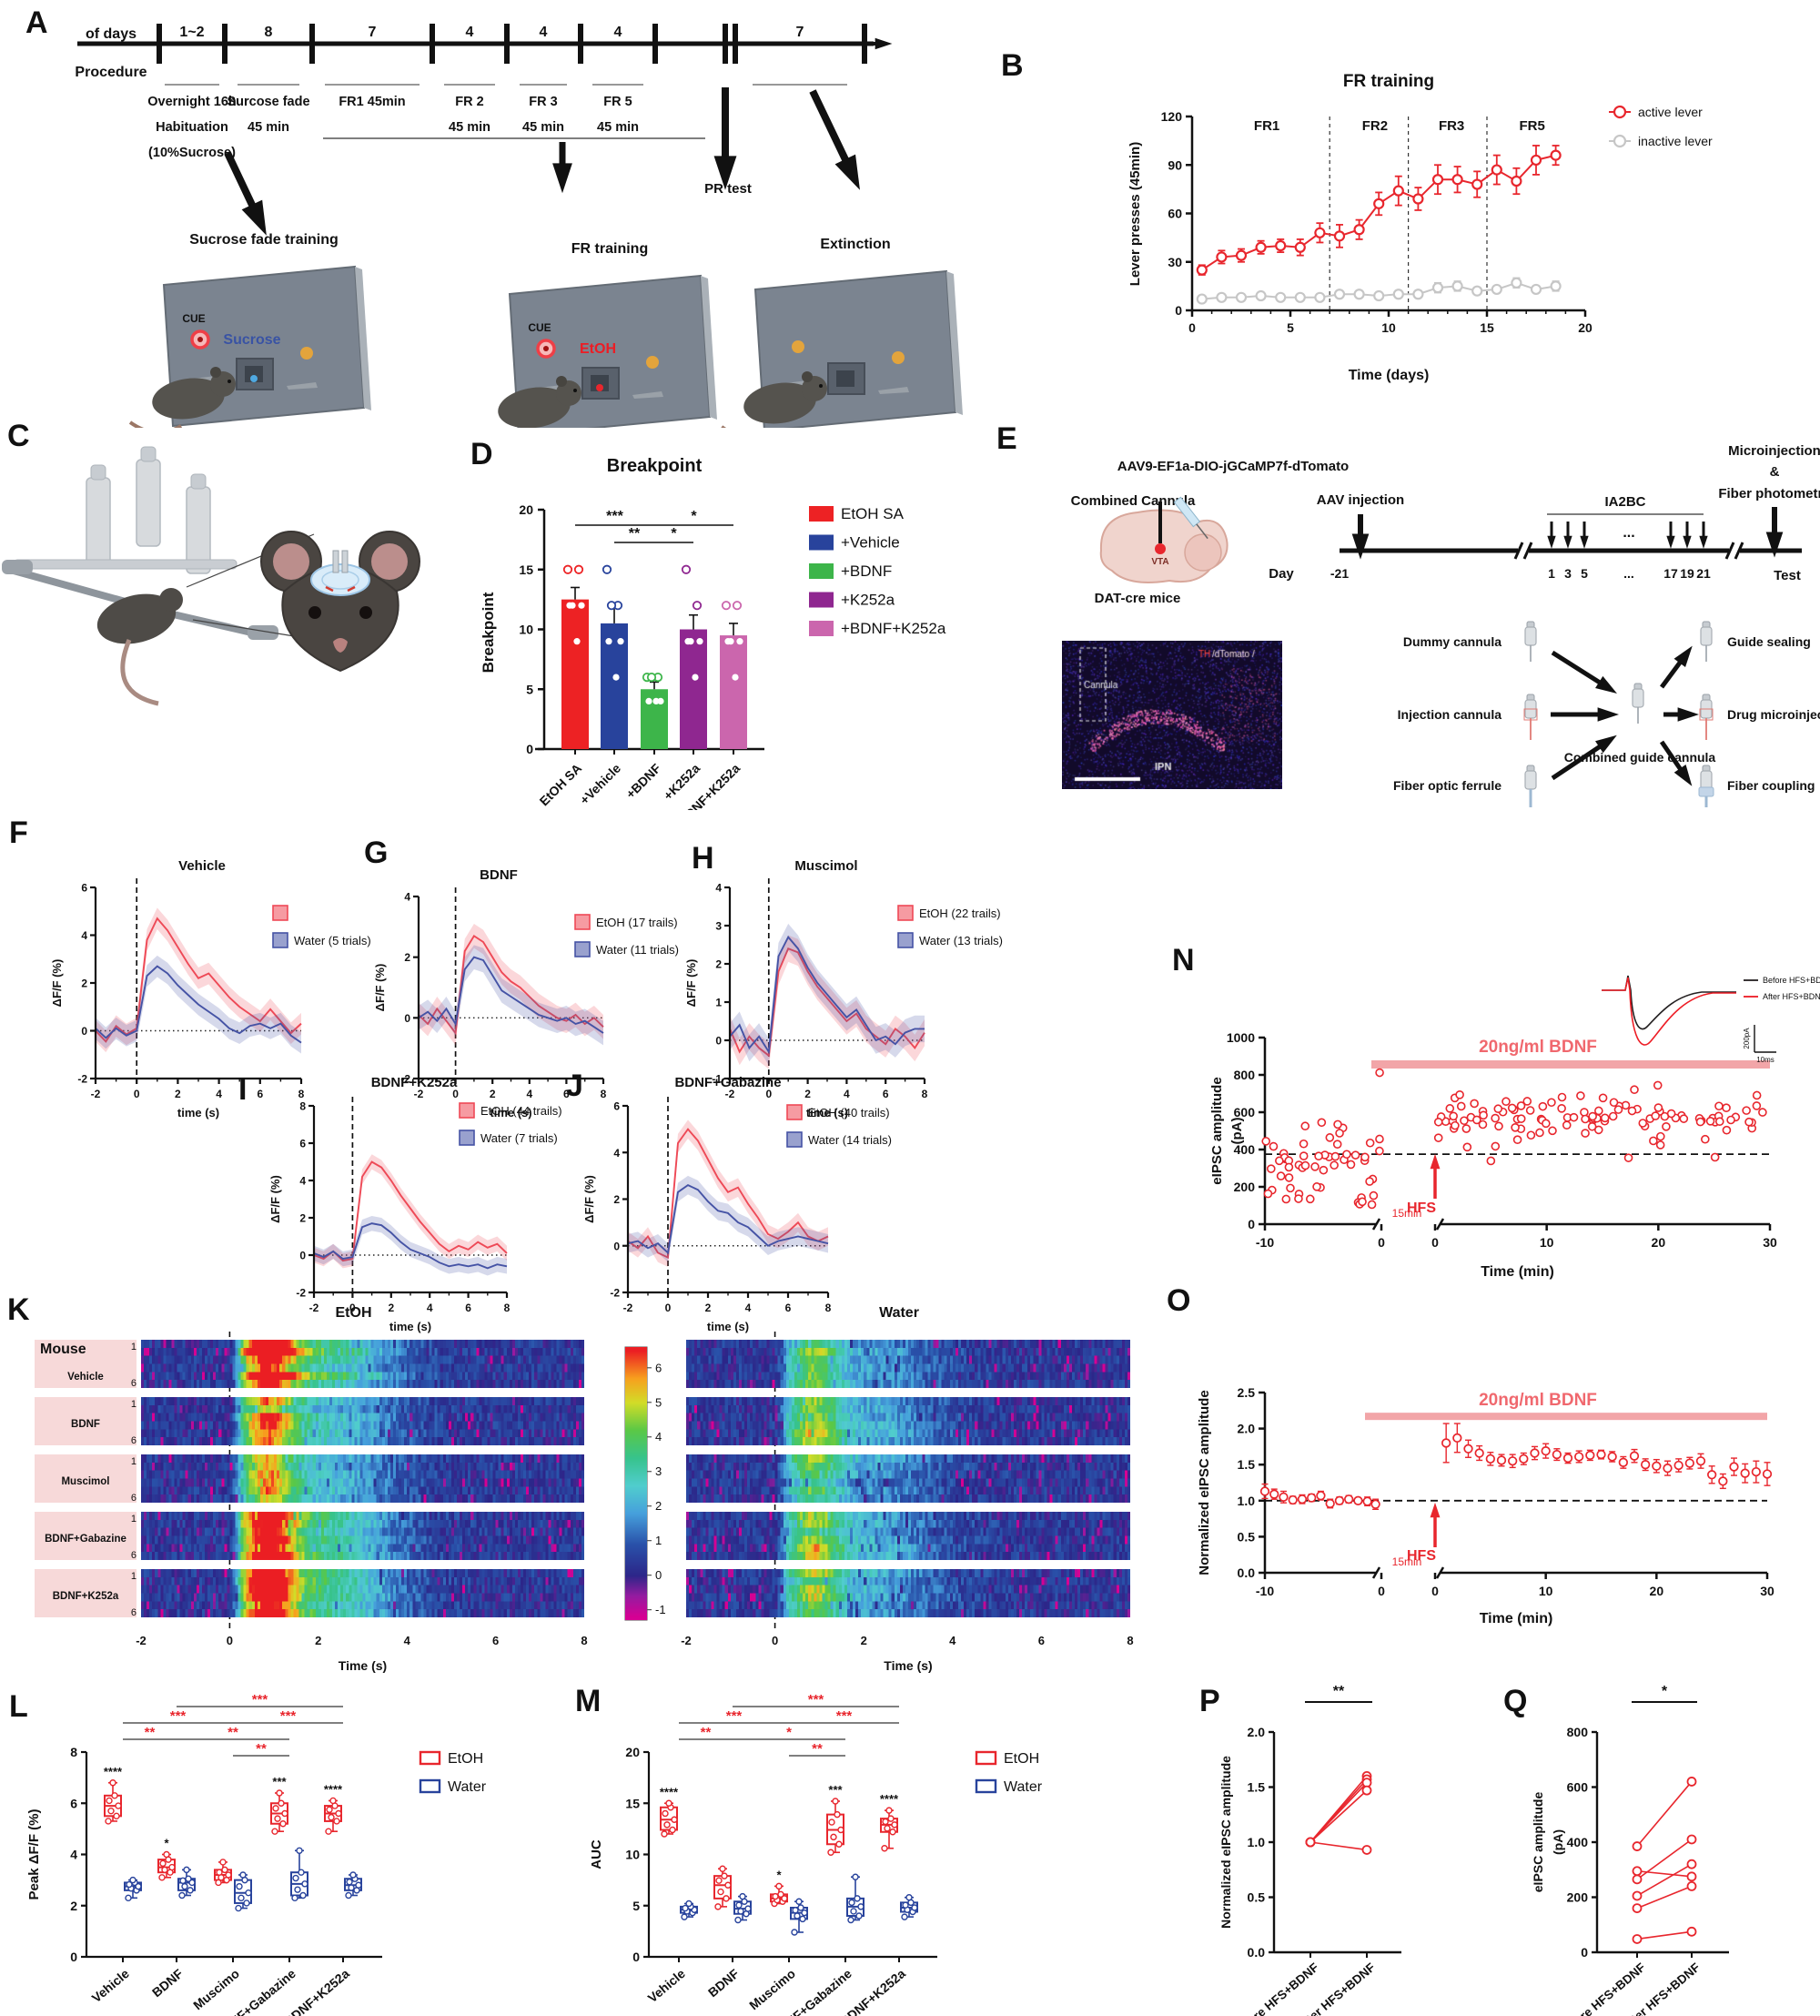  I want to click on svg-text: Combined Cannula, so click(1133, 501).